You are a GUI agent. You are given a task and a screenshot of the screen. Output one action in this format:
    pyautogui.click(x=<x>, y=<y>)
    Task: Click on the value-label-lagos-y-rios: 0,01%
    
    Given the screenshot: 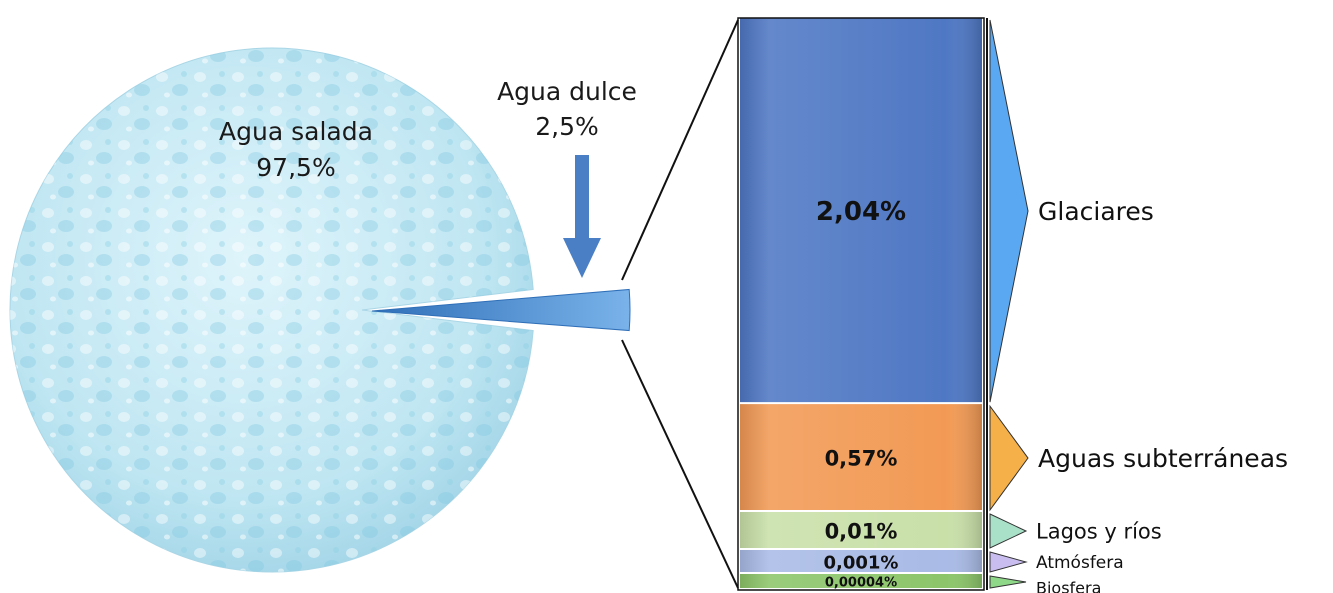 What is the action you would take?
    pyautogui.click(x=861, y=531)
    